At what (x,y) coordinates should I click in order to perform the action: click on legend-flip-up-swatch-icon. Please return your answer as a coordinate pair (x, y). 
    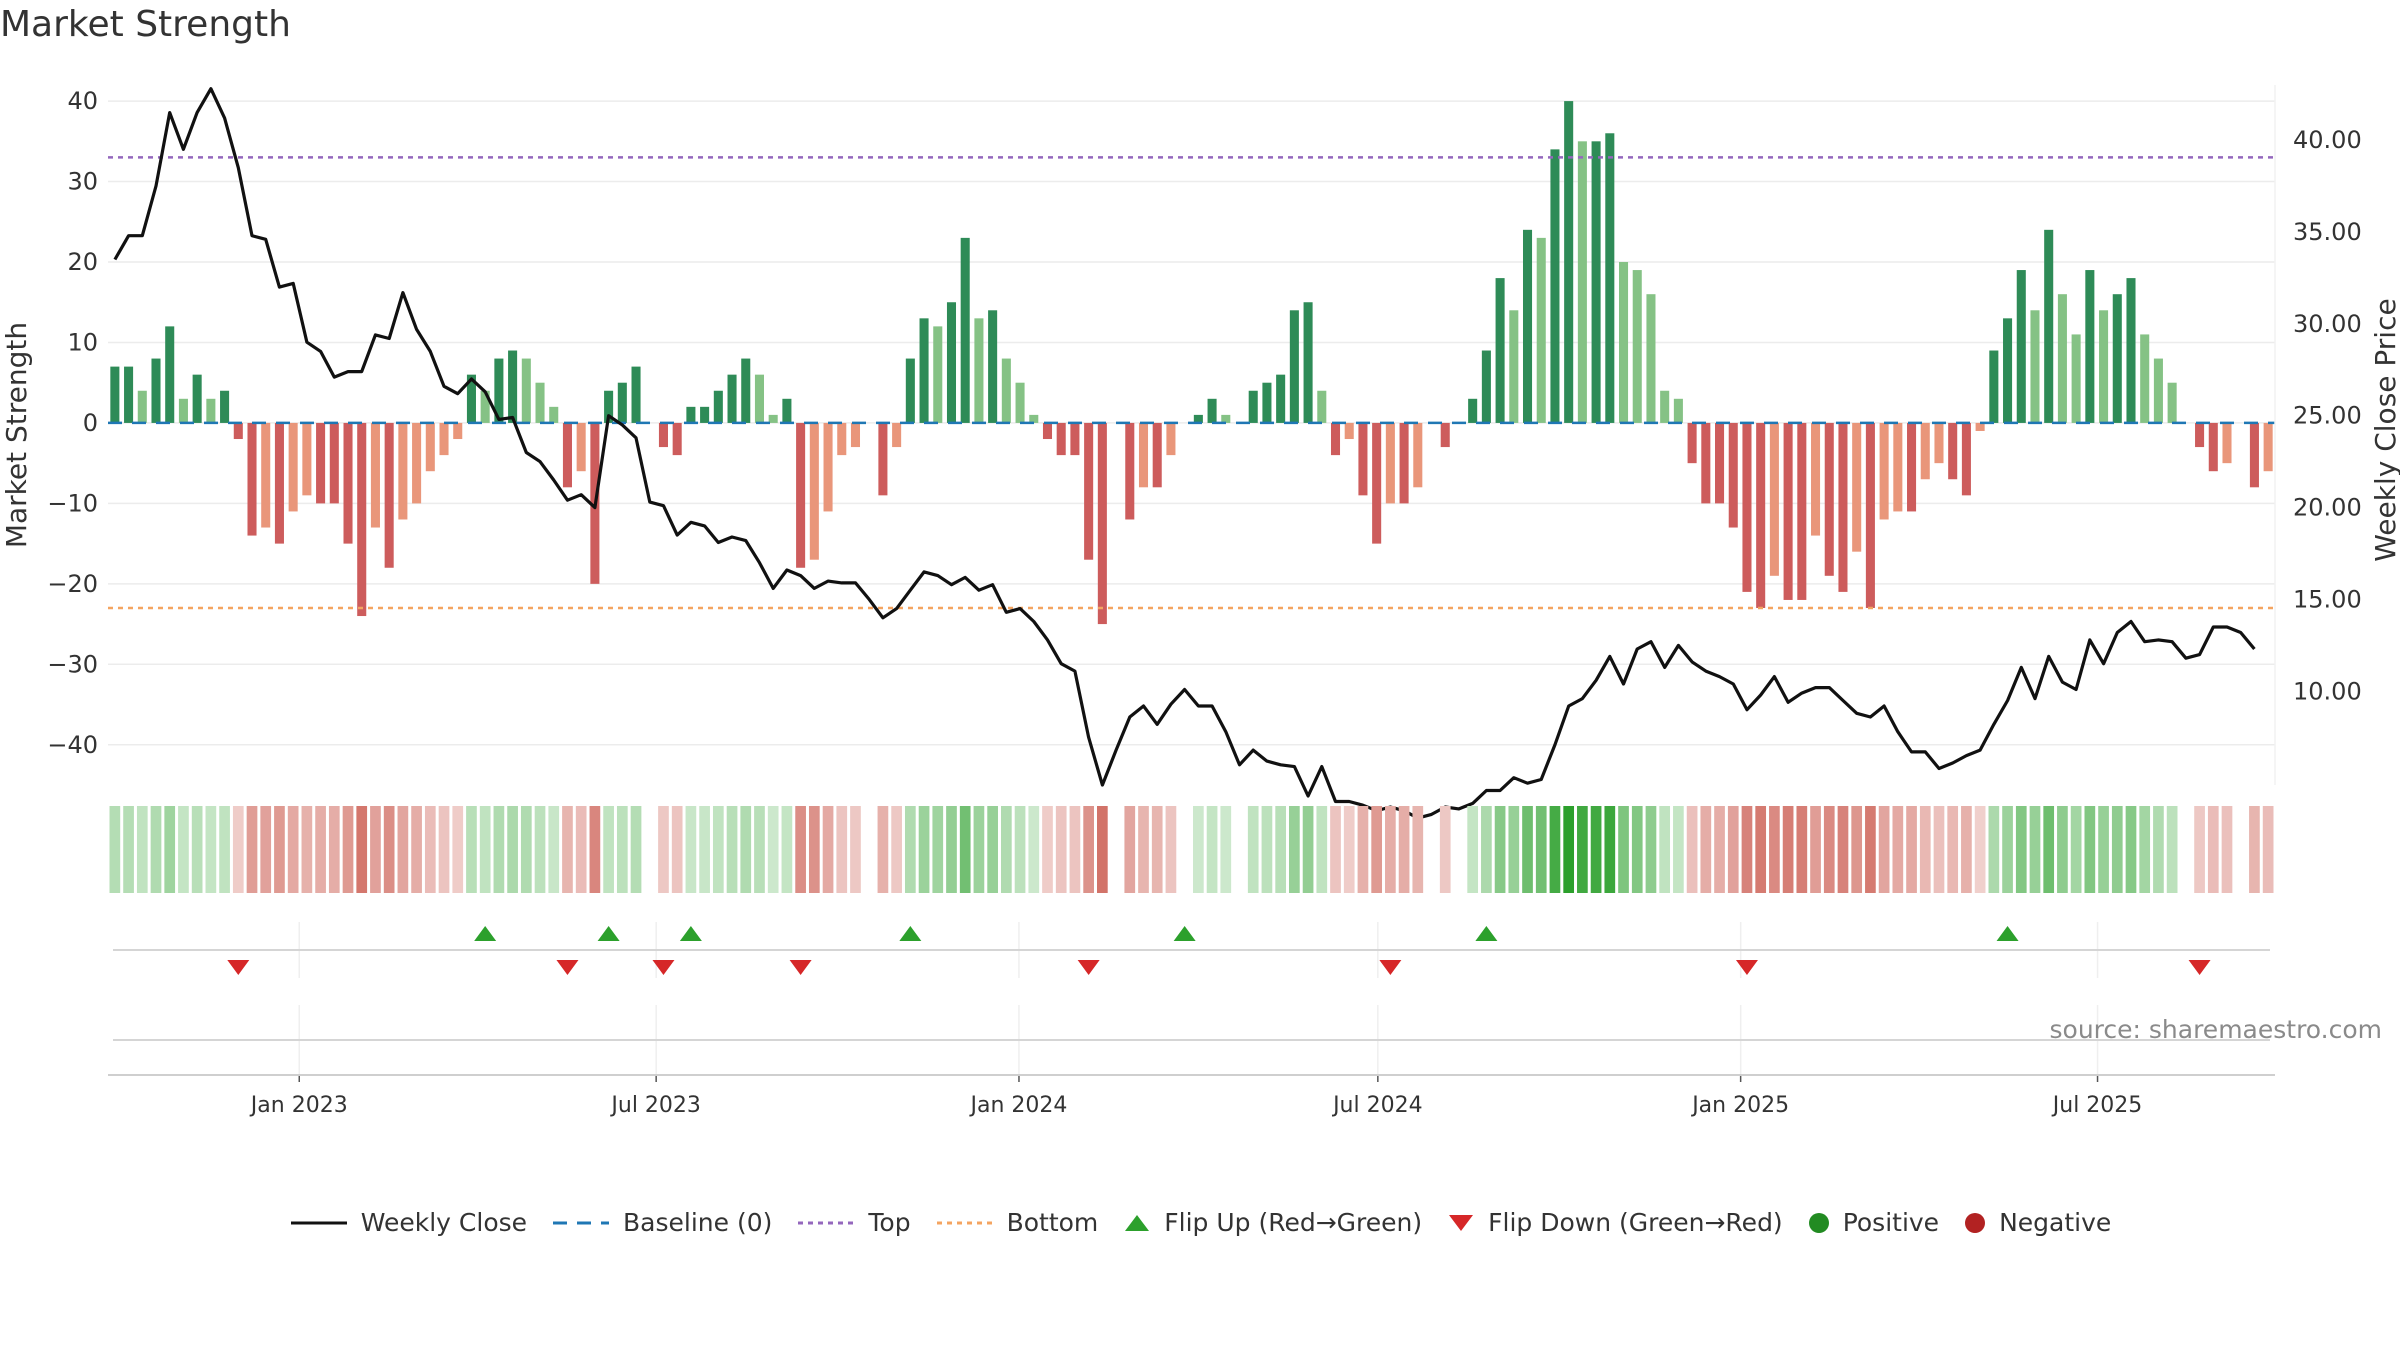
    Looking at the image, I should click on (1137, 1222).